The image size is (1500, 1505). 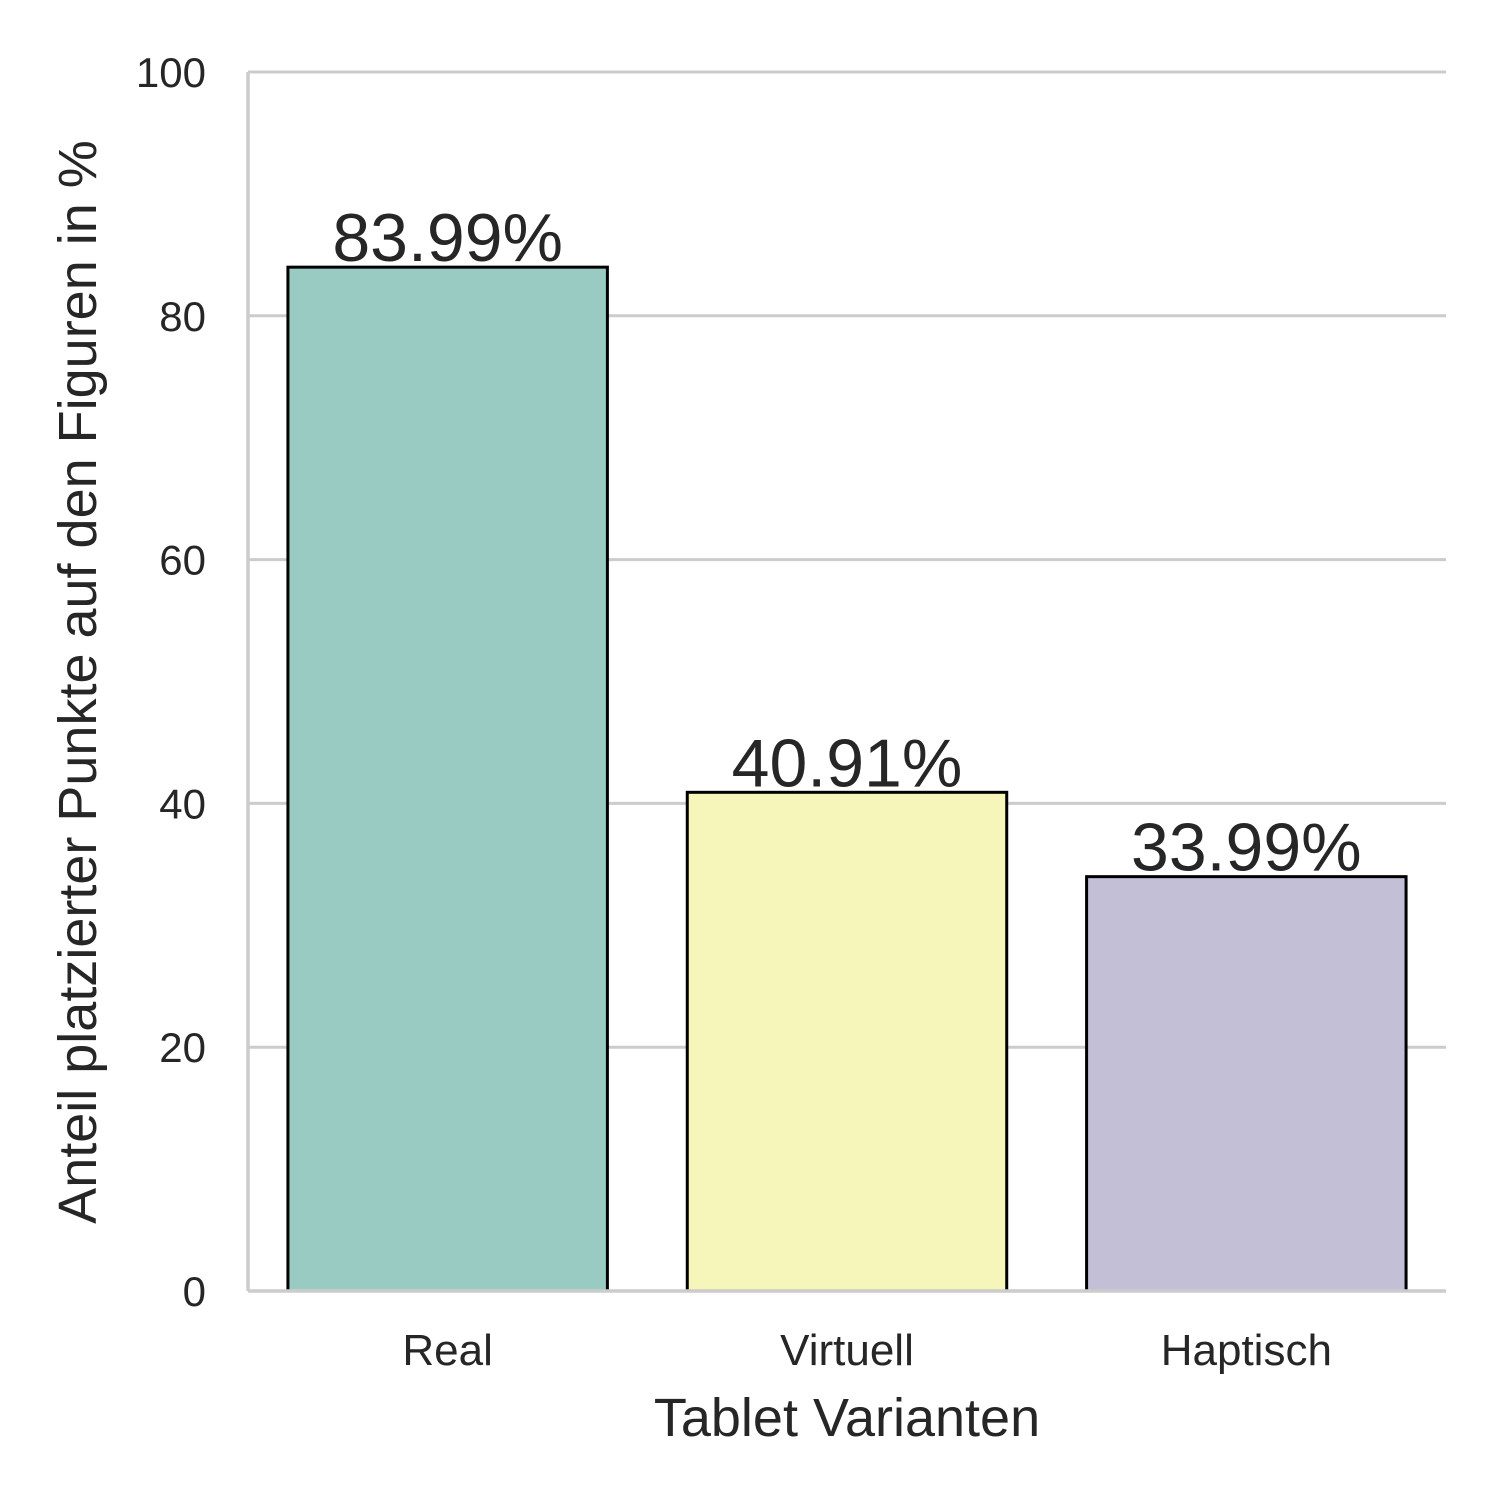 I want to click on y-tick-label: 0, so click(x=194, y=1291).